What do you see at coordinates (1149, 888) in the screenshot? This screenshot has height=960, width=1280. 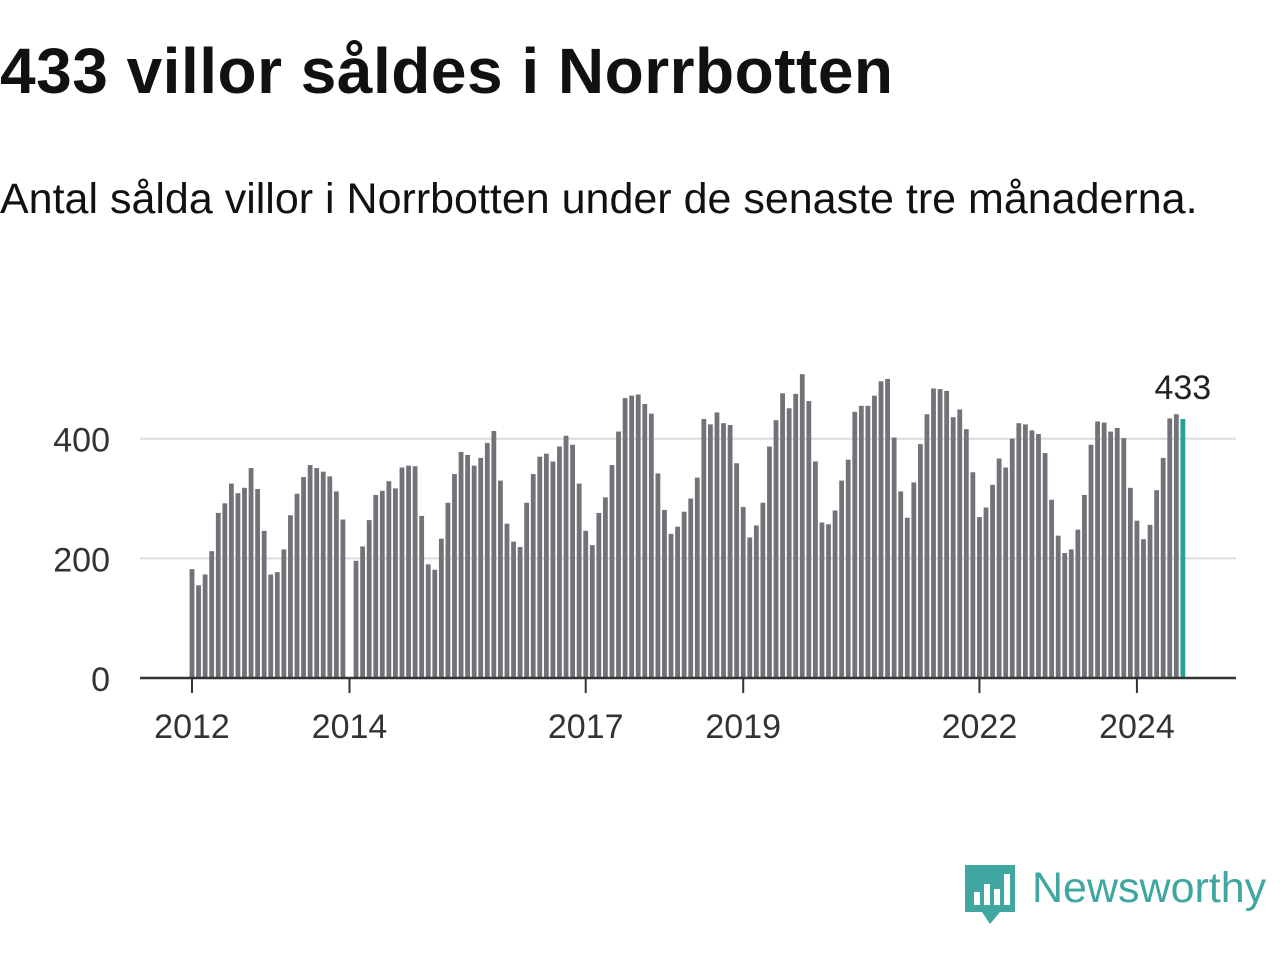 I see `brand-name: Newsworthy` at bounding box center [1149, 888].